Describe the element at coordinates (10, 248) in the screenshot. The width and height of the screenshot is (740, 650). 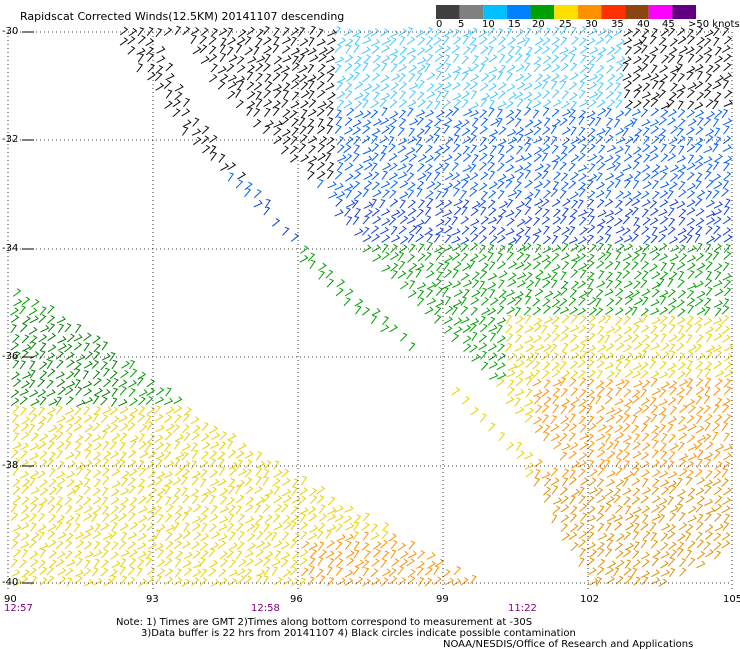
I see `lat-label-34: -34` at that location.